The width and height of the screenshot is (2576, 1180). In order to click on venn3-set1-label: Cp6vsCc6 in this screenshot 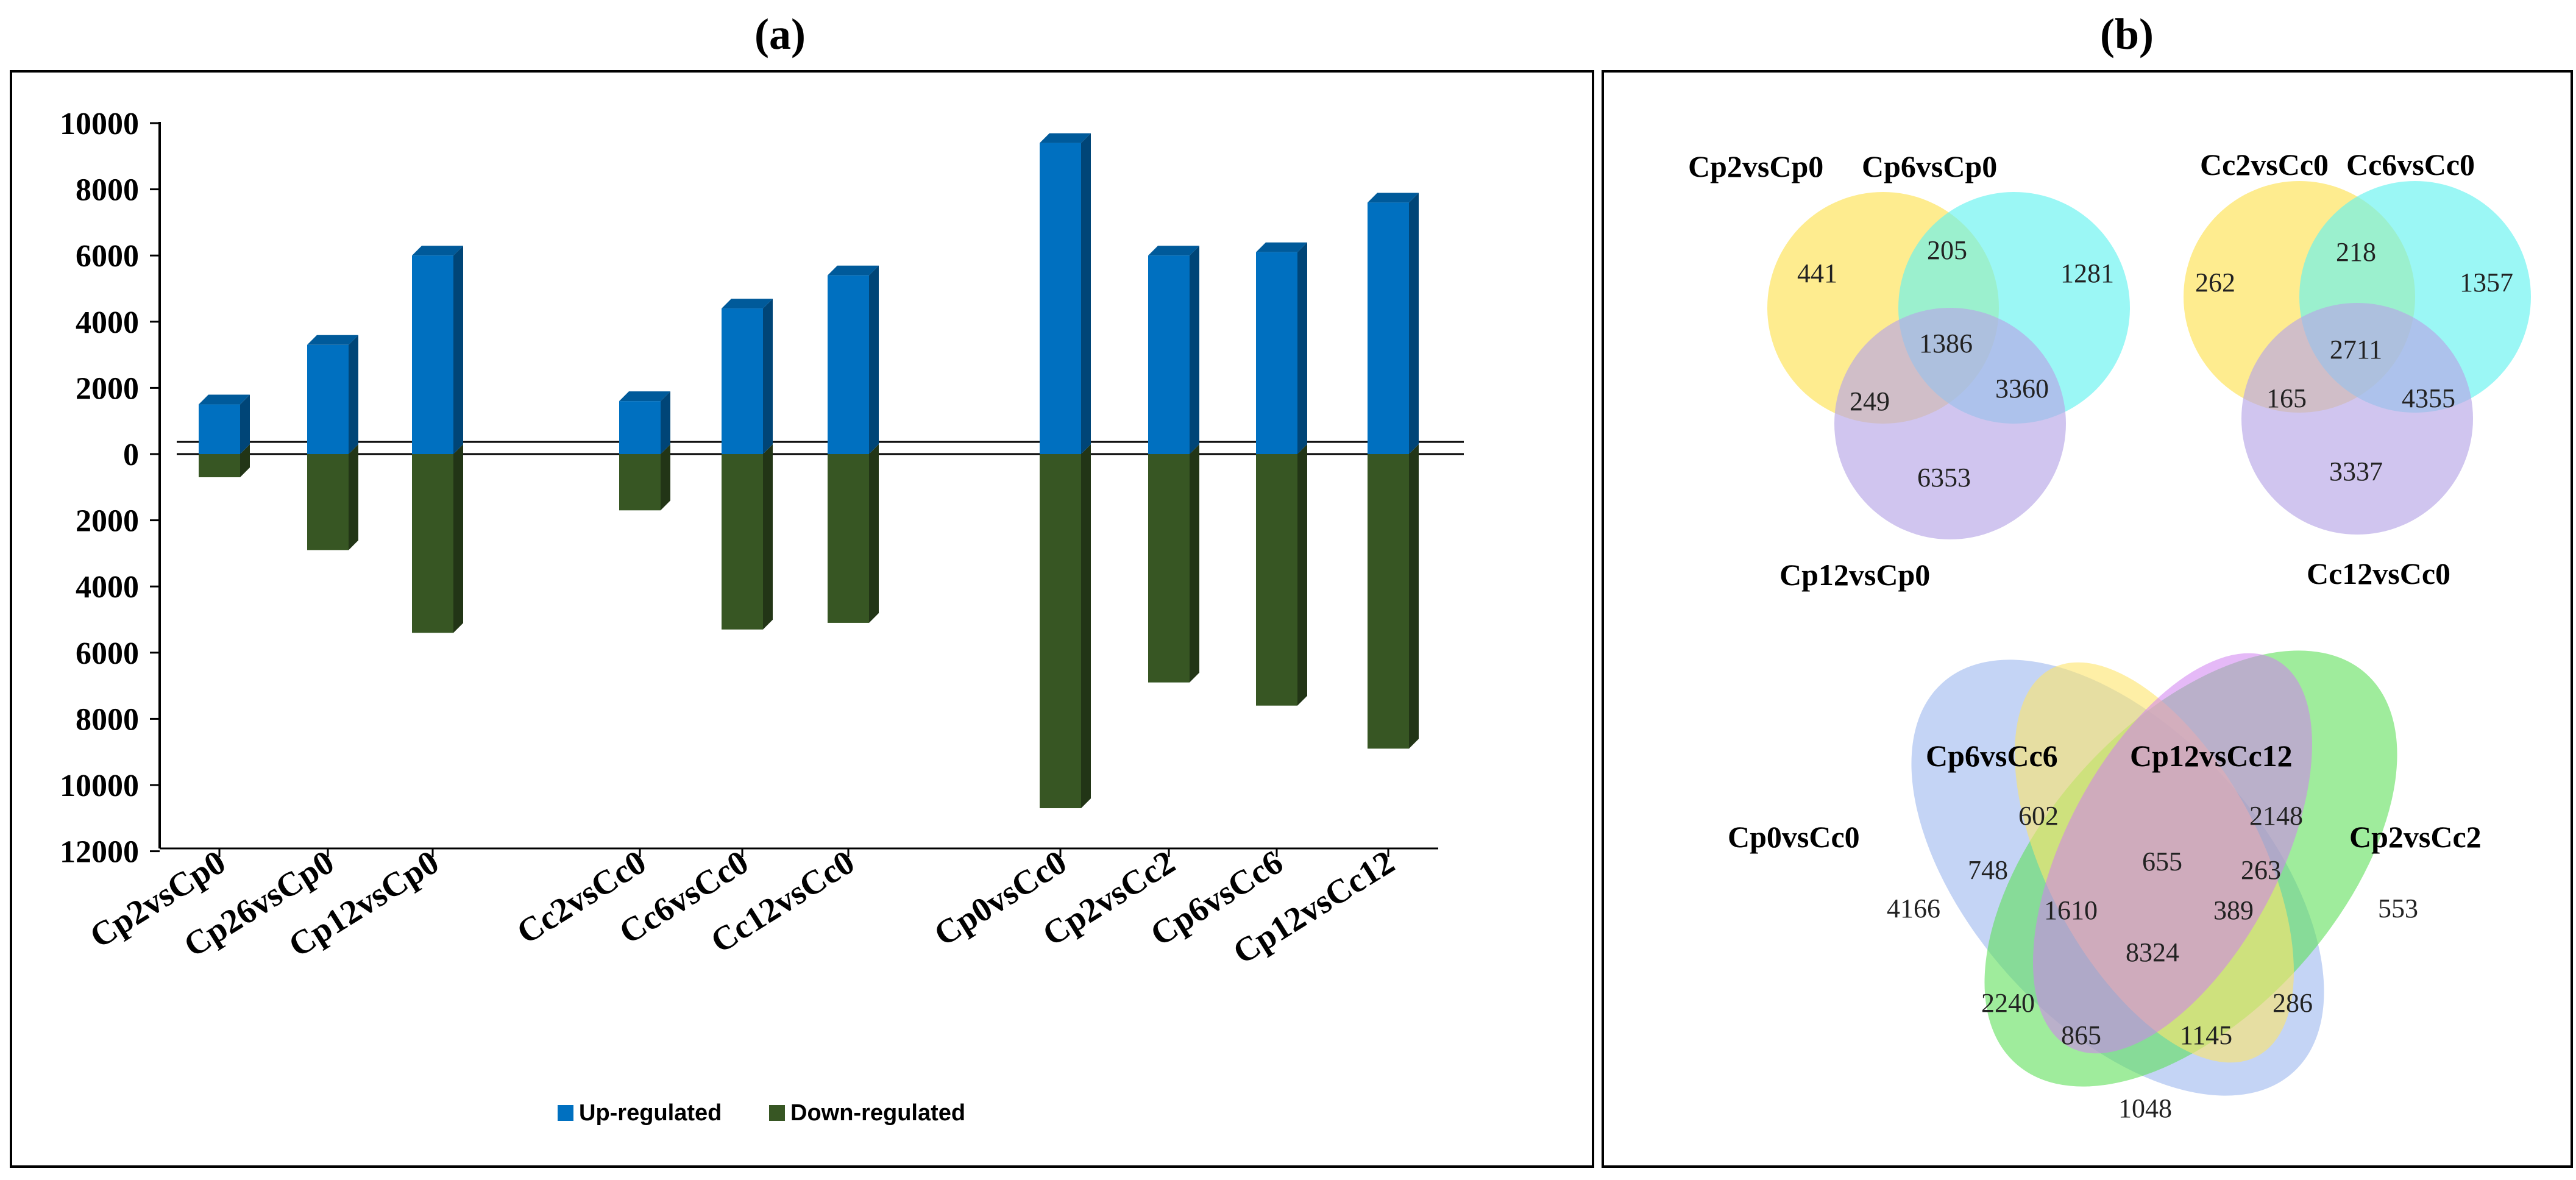, I will do `click(1992, 756)`.